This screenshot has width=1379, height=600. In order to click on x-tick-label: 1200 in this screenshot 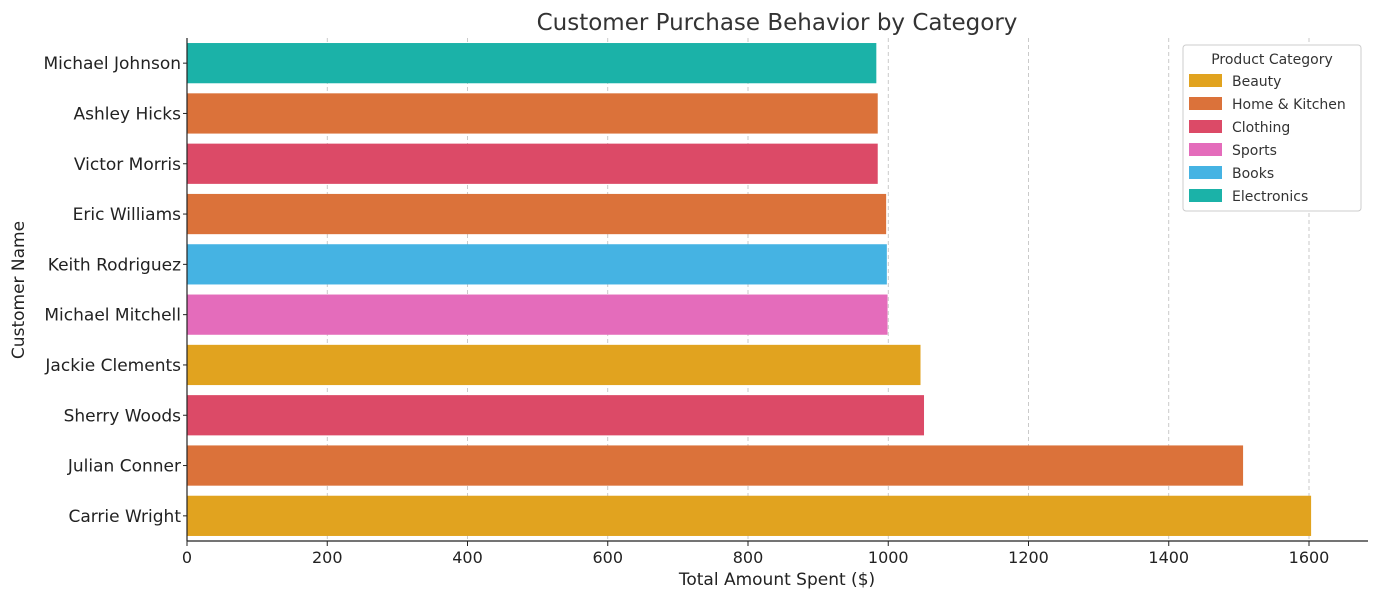, I will do `click(1028, 557)`.